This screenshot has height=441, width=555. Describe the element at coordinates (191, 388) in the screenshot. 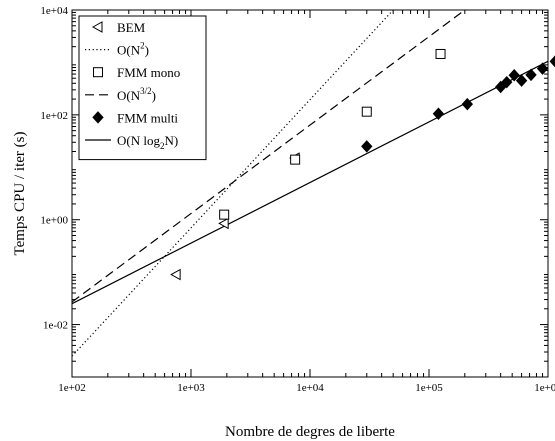

I see `x-tick-label: 1e+03` at that location.